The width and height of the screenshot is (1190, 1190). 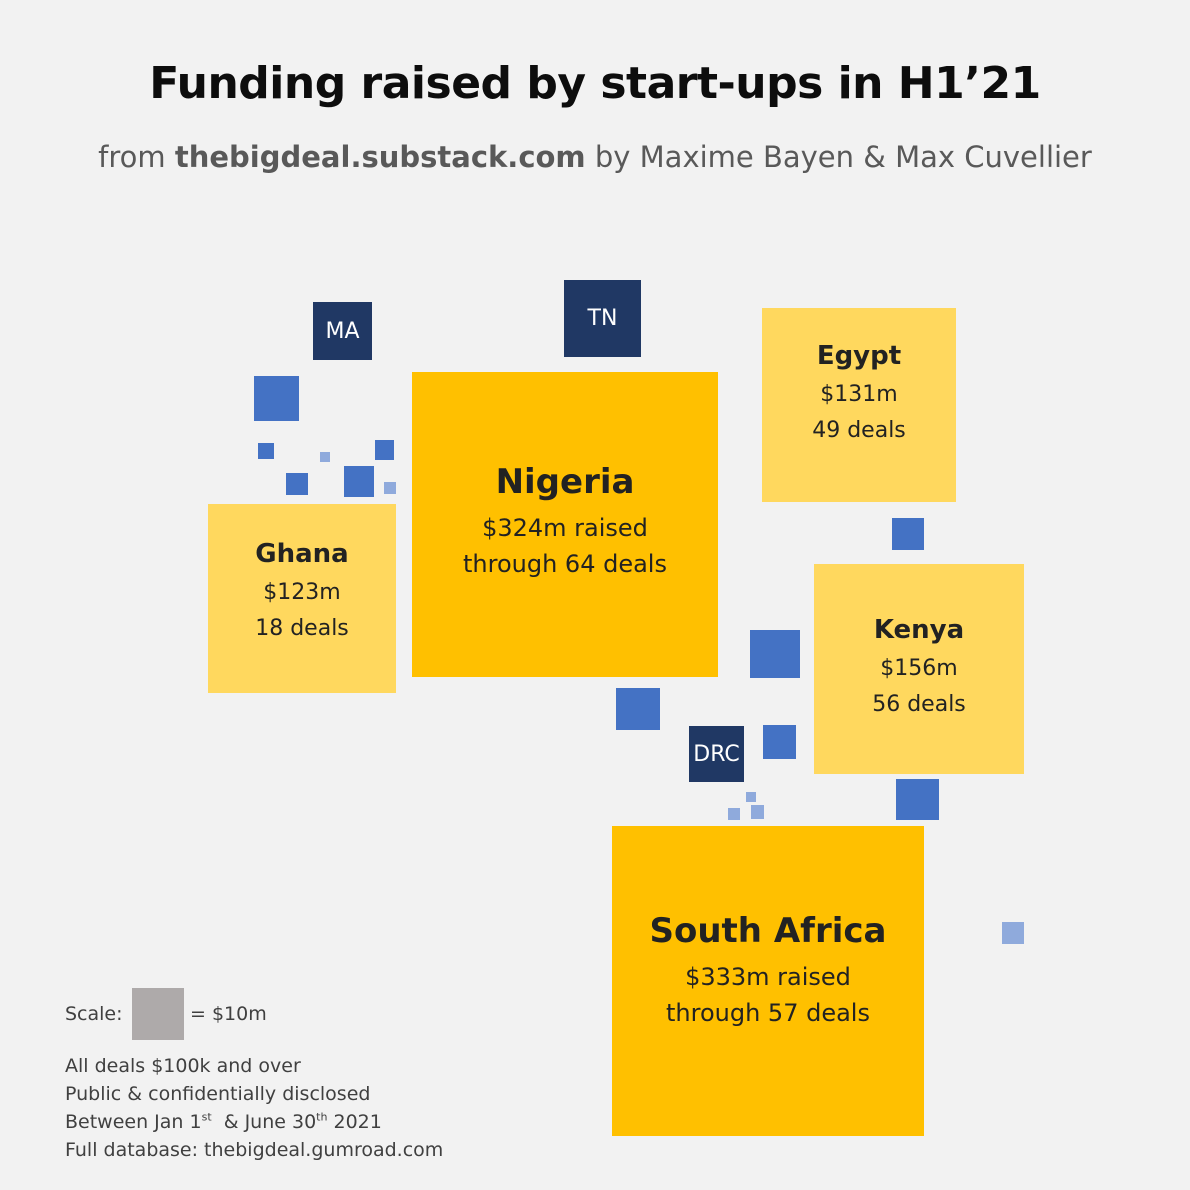 I want to click on country-square-ma: MA, so click(x=342, y=331).